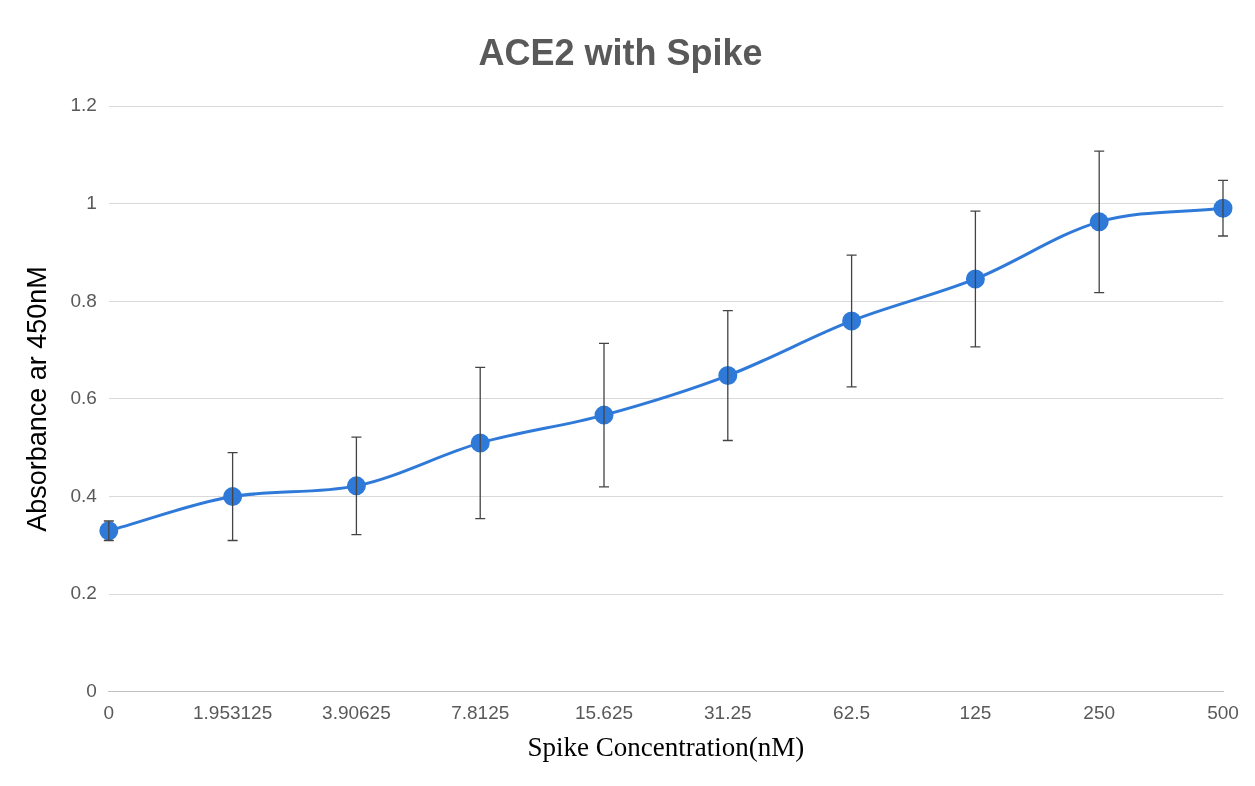 Image resolution: width=1255 pixels, height=786 pixels. Describe the element at coordinates (109, 713) in the screenshot. I see `x-tick-label: 0` at that location.